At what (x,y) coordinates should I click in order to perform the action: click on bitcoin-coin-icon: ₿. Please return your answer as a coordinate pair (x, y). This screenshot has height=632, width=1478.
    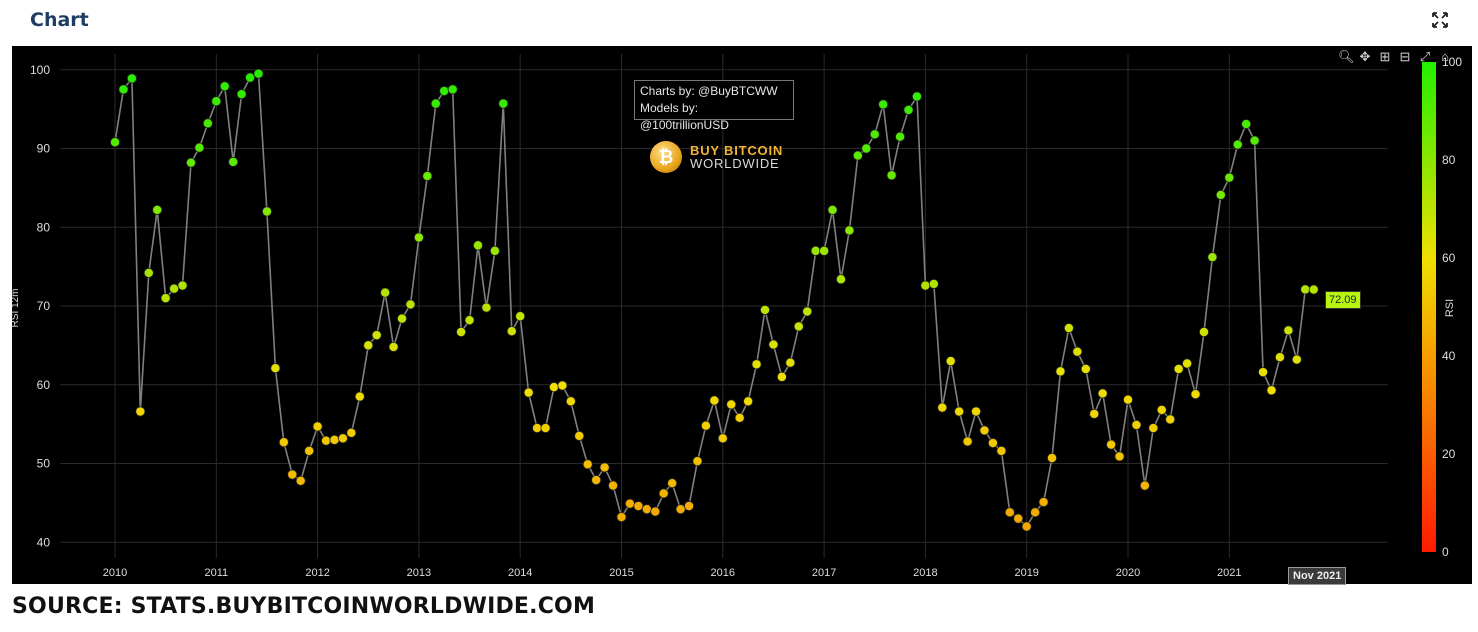
    Looking at the image, I should click on (666, 157).